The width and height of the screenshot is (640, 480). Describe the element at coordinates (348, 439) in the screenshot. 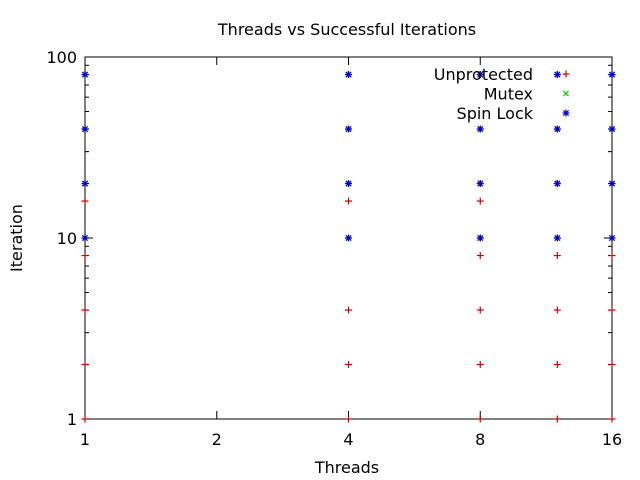

I see `x-tick-label: 4` at that location.